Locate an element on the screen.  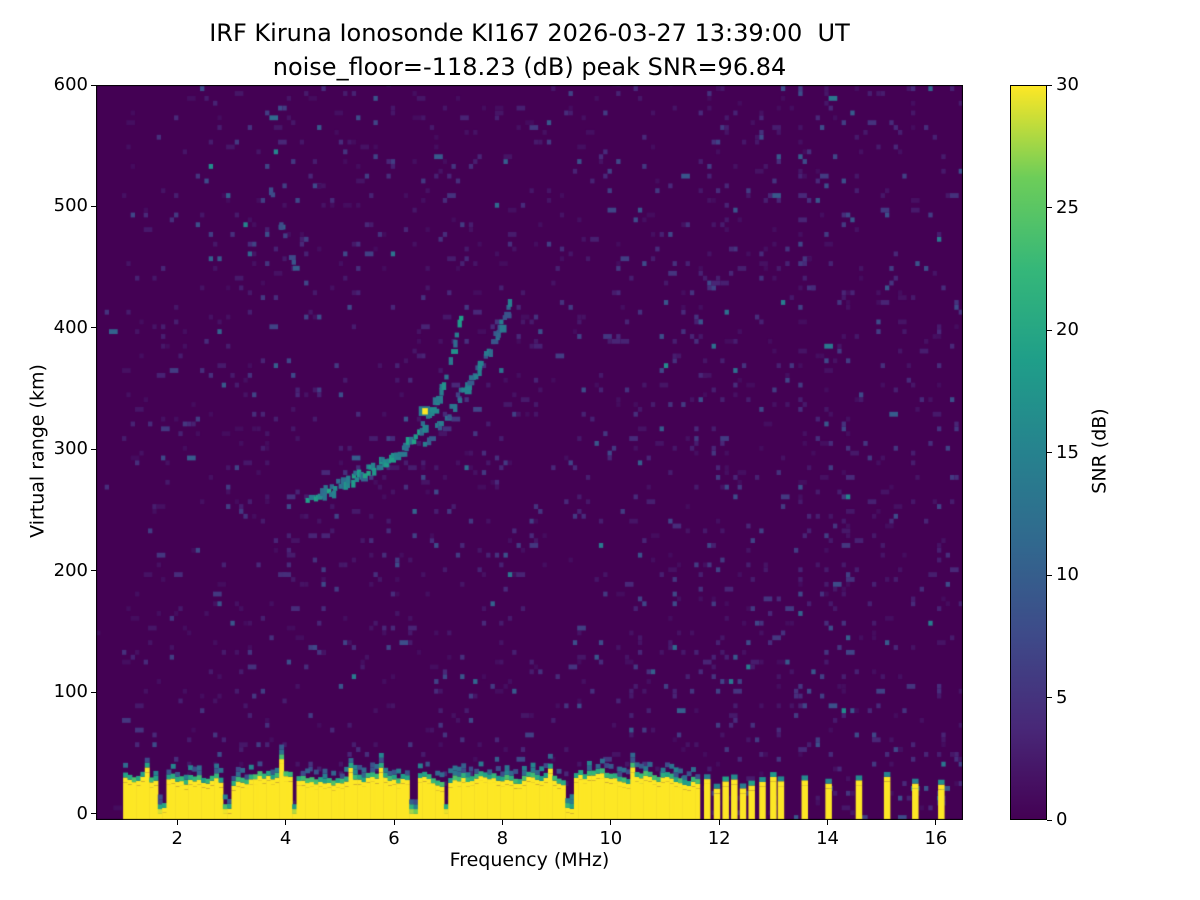
colorbar-tick-label: 10 is located at coordinates (1067, 574).